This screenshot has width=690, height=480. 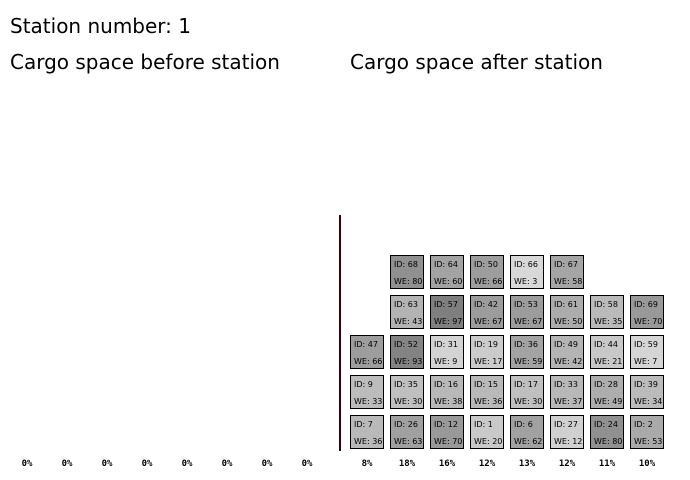 I want to click on cargo-weight: WE: 49, so click(x=608, y=401).